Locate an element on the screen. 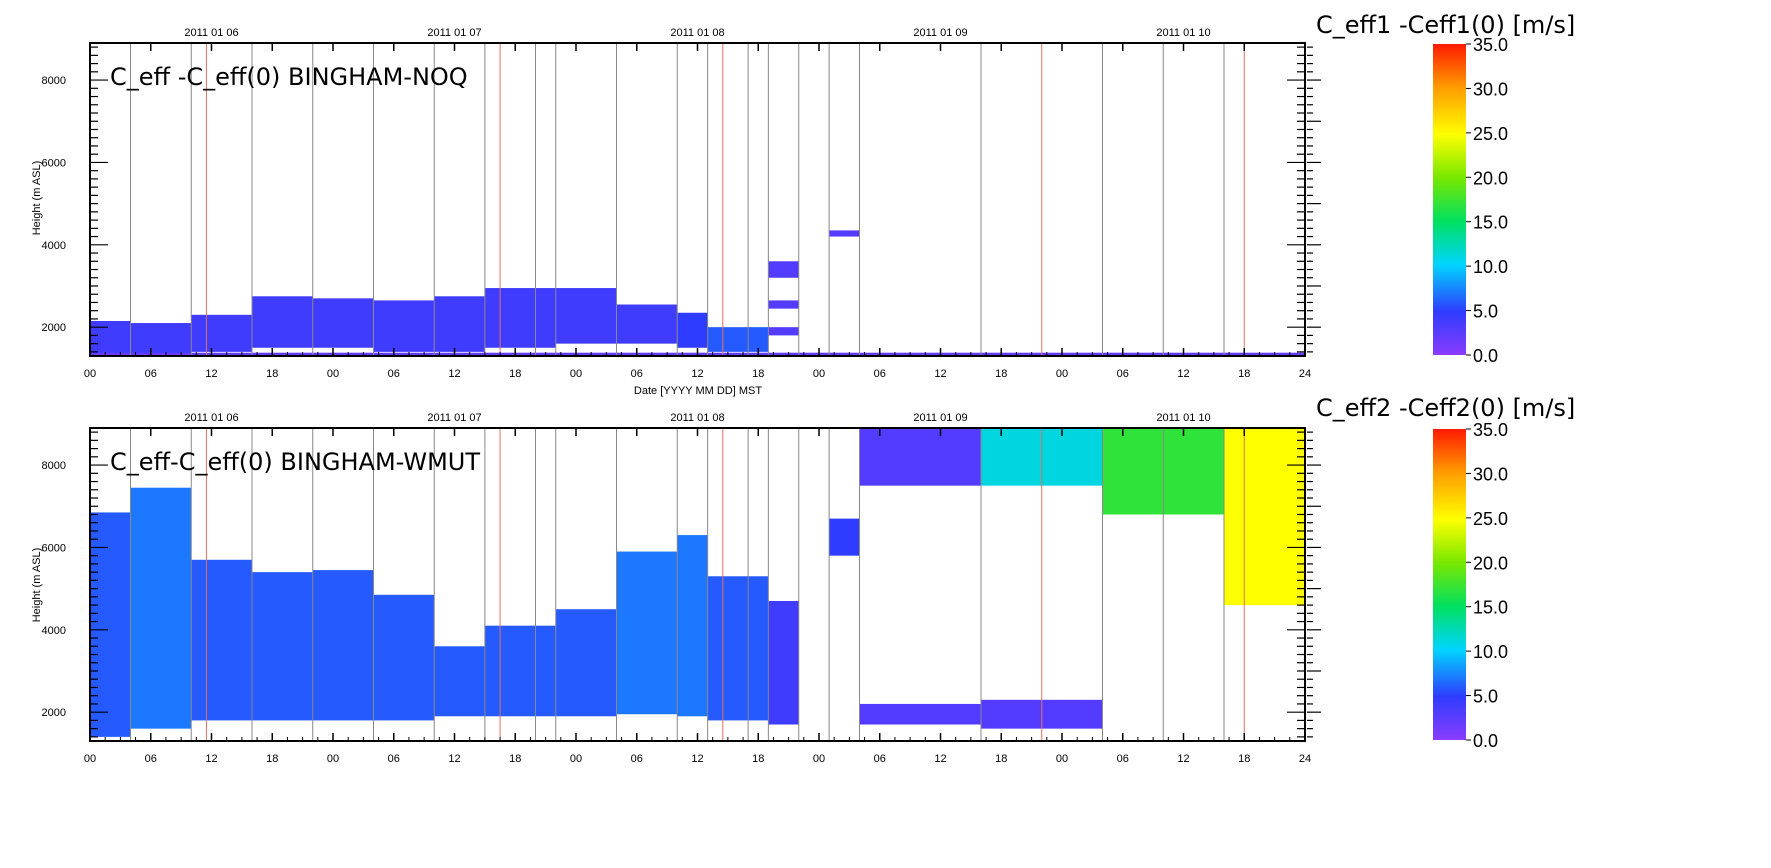 The height and width of the screenshot is (868, 1771). p2-xtick-label-15: 18 is located at coordinates (1001, 759).